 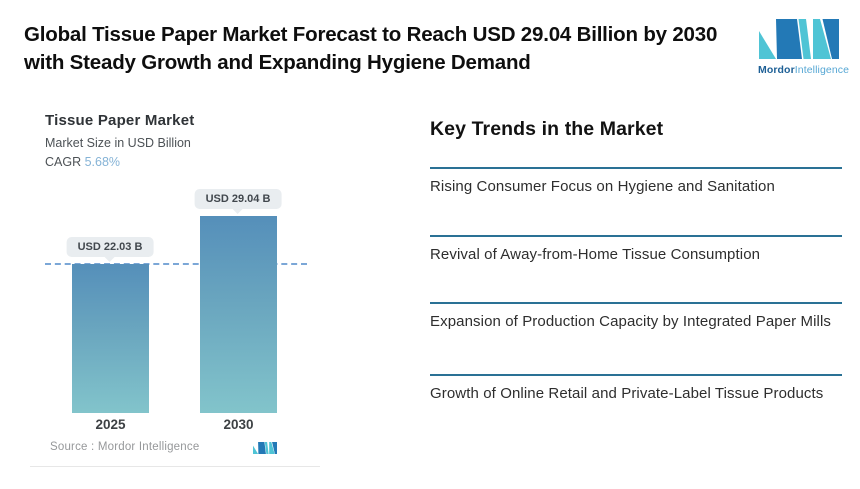 I want to click on cagr-value: 5.68%, so click(x=102, y=162).